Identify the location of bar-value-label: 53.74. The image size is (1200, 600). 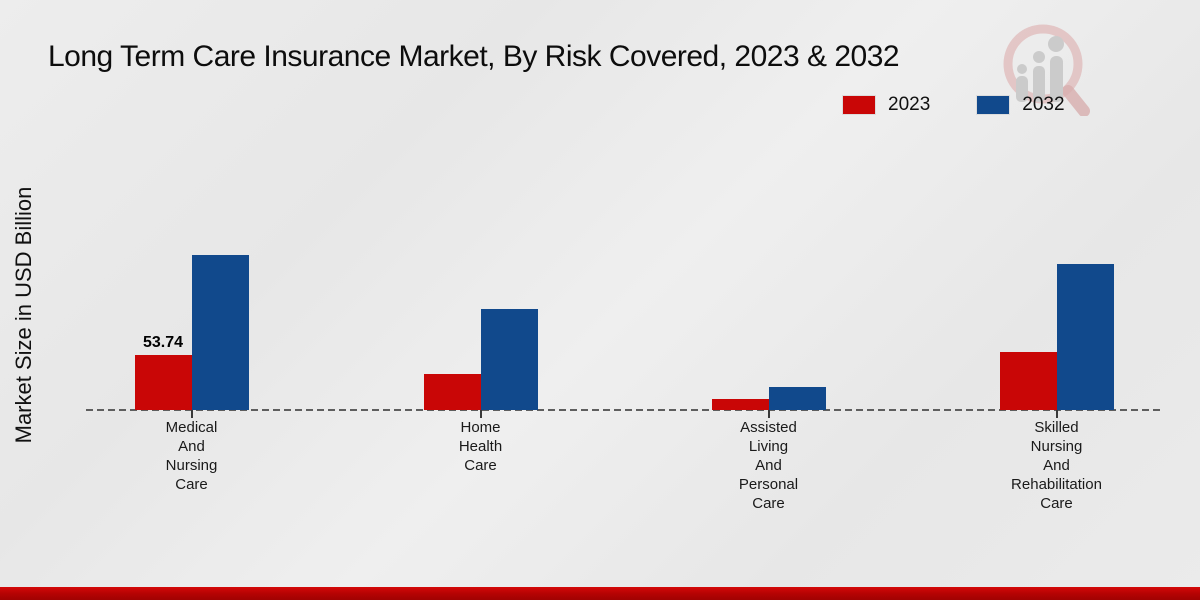
(163, 342).